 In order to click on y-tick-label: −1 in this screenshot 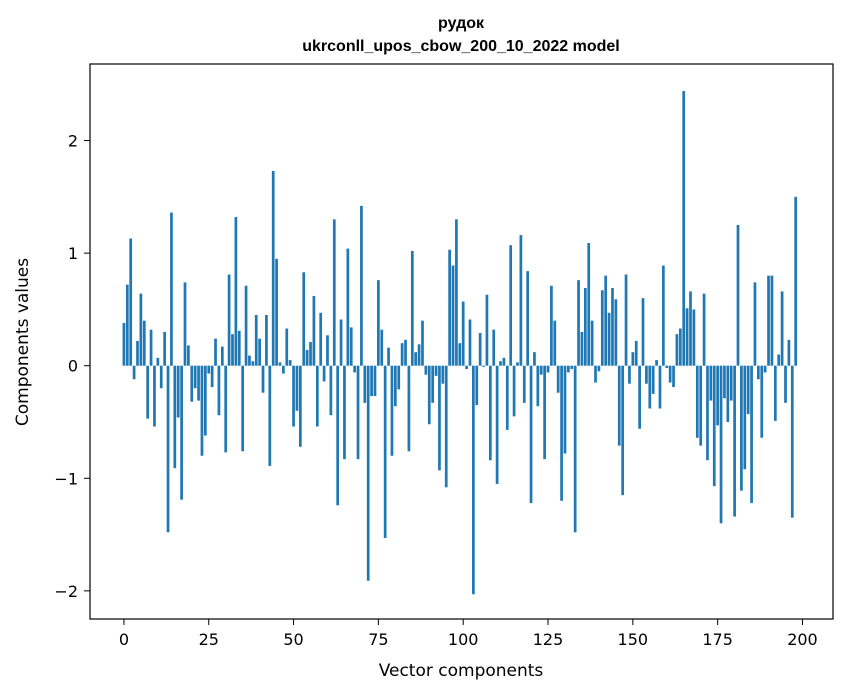, I will do `click(66, 478)`.